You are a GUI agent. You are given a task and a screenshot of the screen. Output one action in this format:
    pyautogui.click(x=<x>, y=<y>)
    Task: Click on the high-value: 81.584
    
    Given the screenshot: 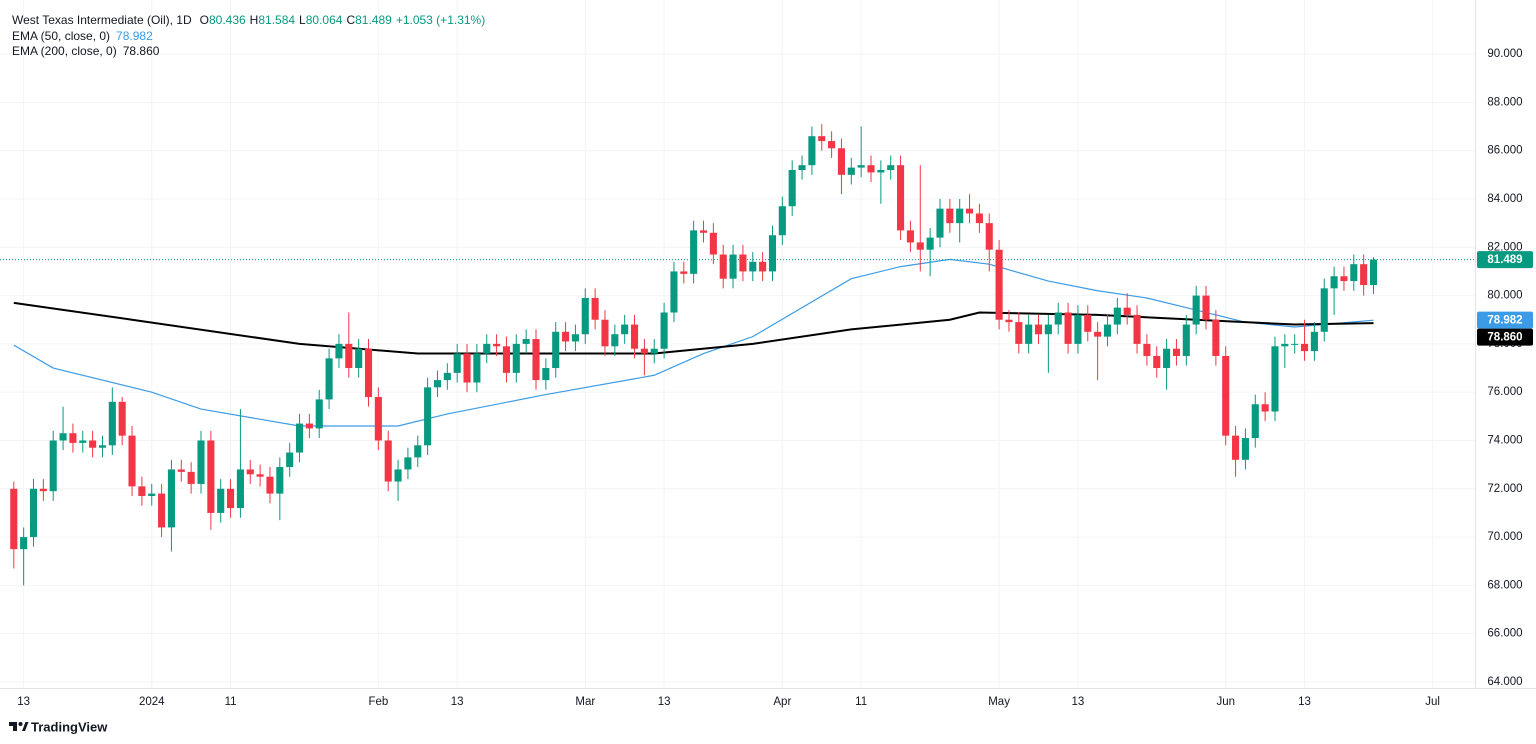 What is the action you would take?
    pyautogui.click(x=276, y=20)
    